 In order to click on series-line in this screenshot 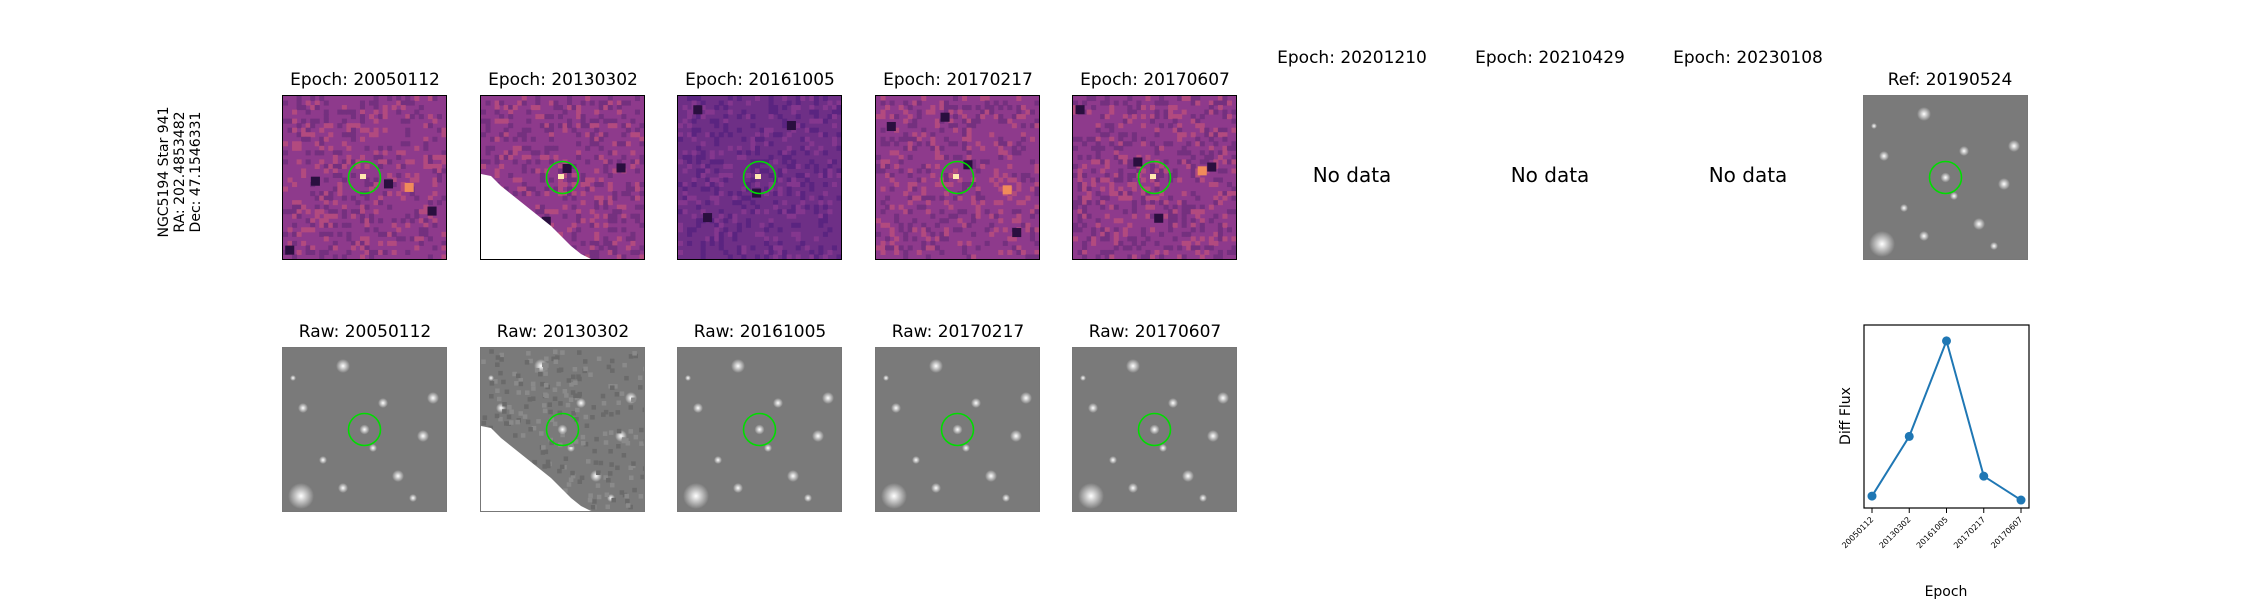, I will do `click(1946, 419)`.